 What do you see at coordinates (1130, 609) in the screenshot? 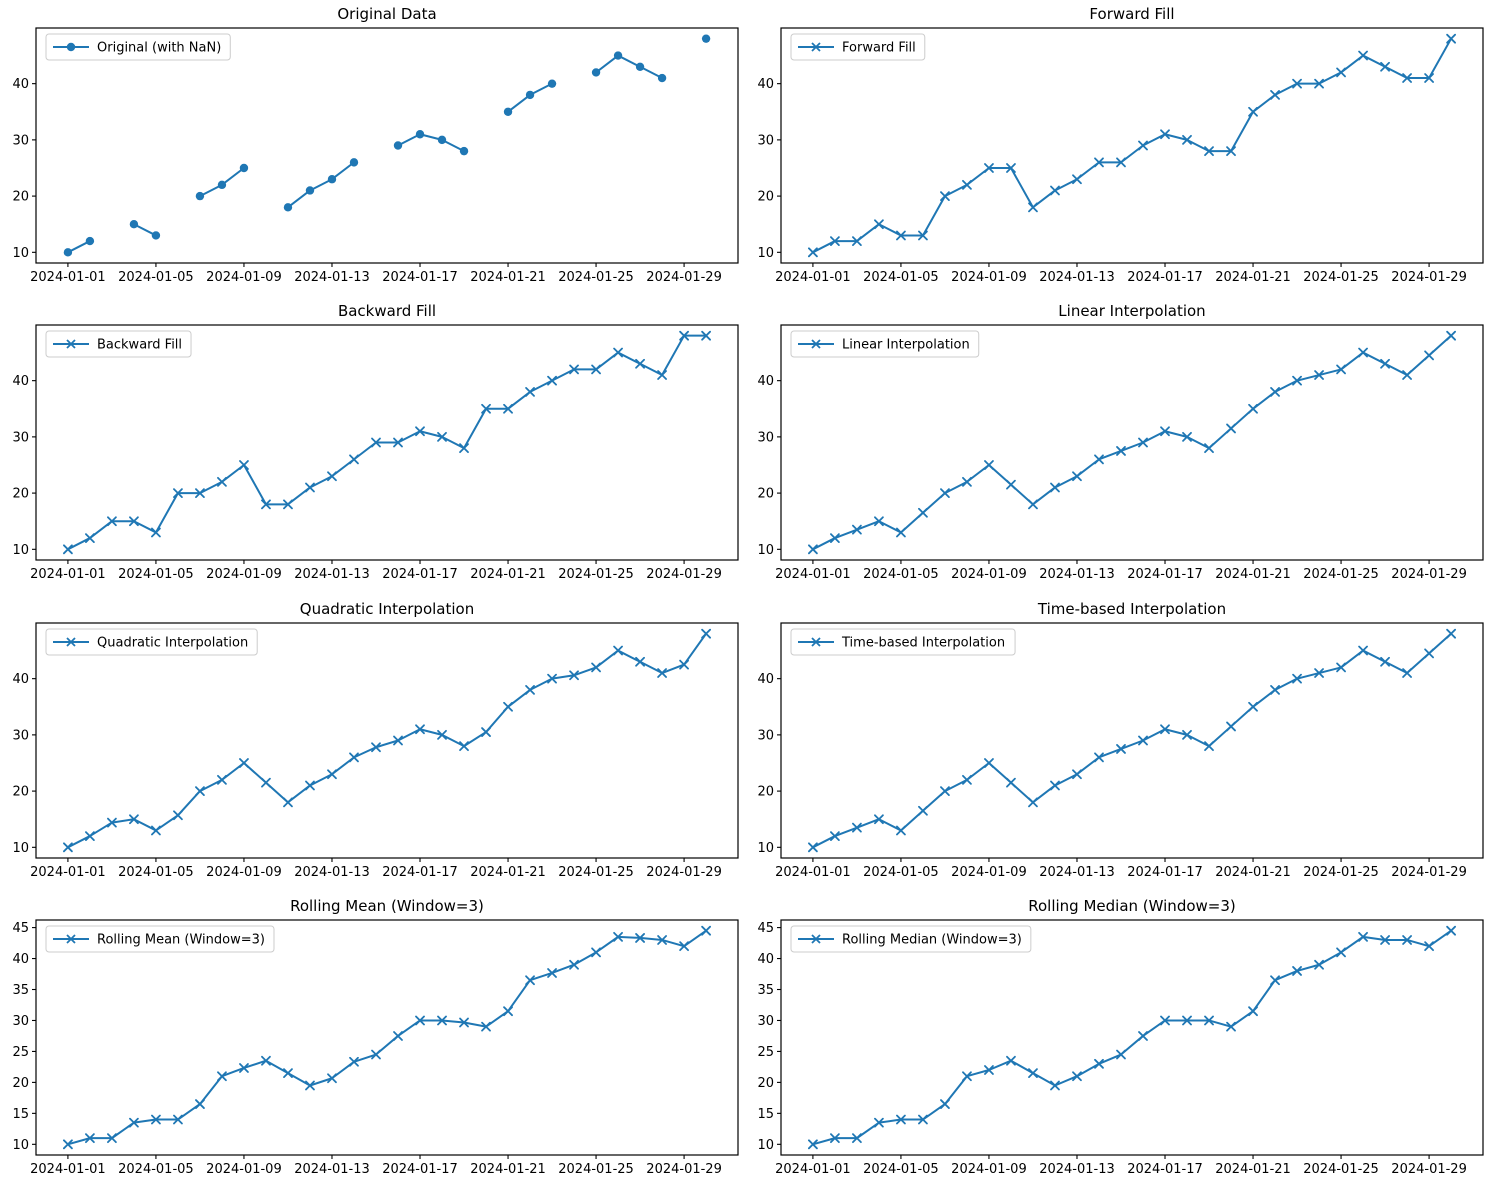
I see `chart-title: Time-based Interpolation` at bounding box center [1130, 609].